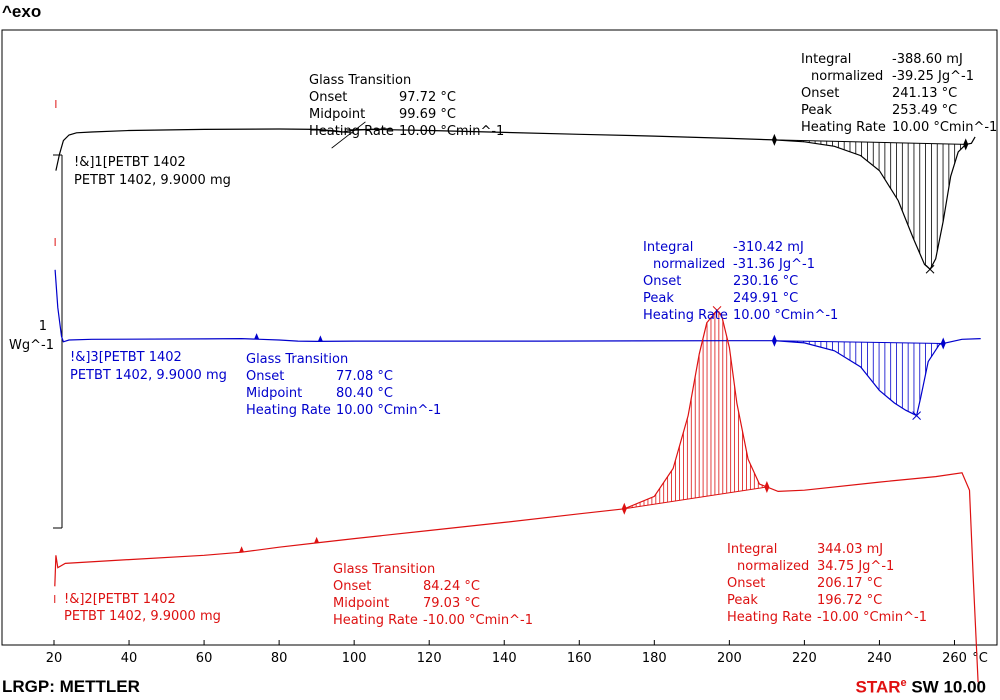 This screenshot has height=700, width=1000. Describe the element at coordinates (354, 658) in the screenshot. I see `x-tick-label: 100` at that location.